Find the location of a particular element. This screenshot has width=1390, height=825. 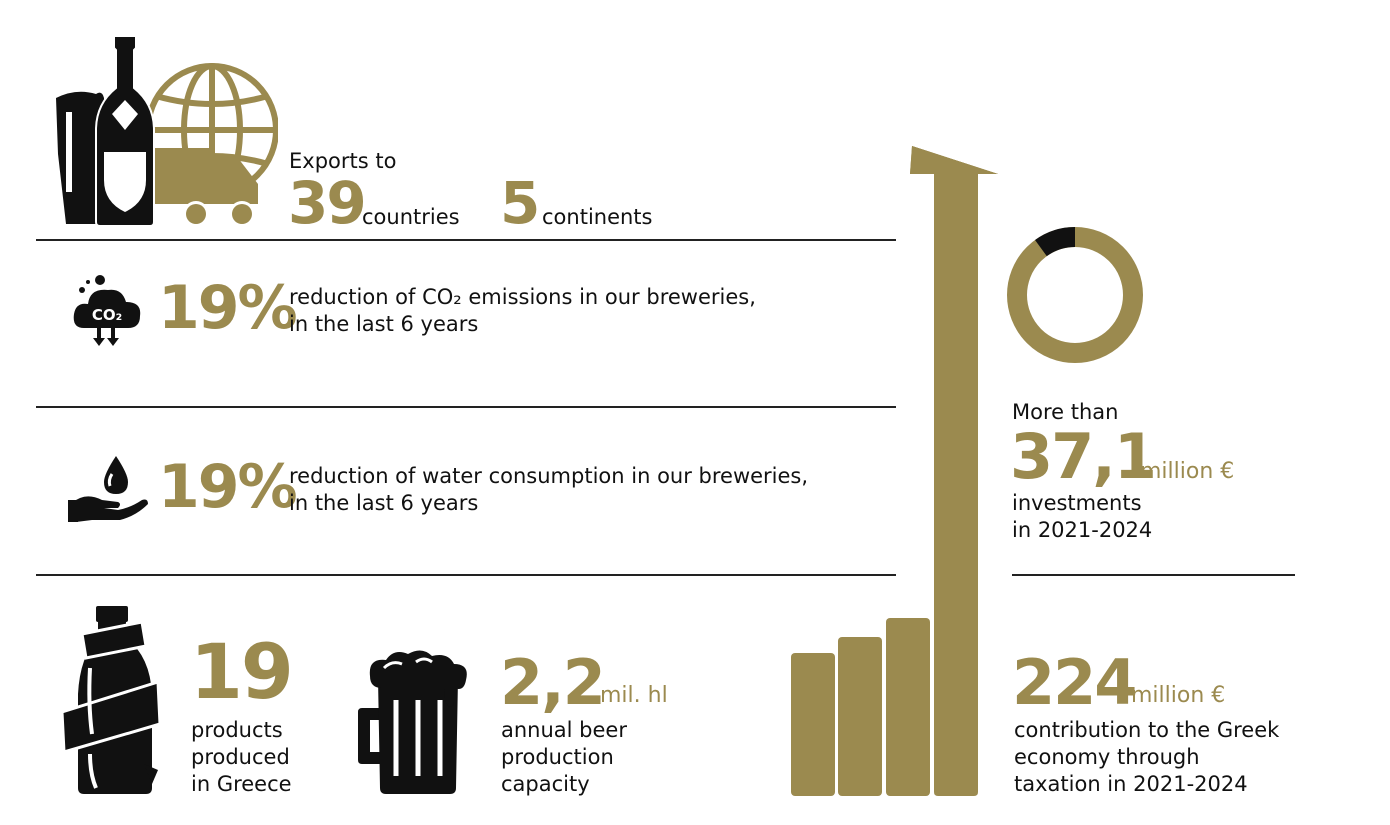

donut-dark-segment is located at coordinates (1055, 242).